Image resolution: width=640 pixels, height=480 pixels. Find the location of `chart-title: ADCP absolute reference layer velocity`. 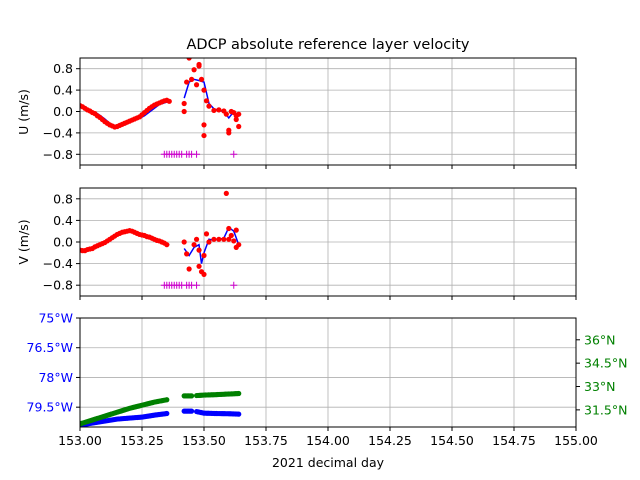

chart-title: ADCP absolute reference layer velocity is located at coordinates (327, 45).